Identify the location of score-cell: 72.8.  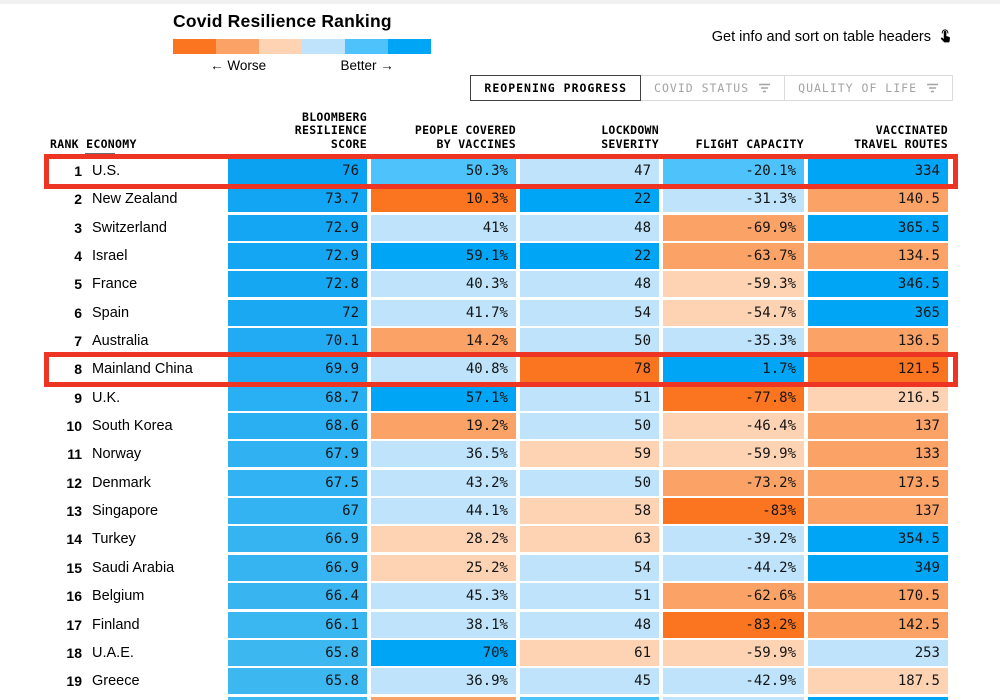
(297, 284).